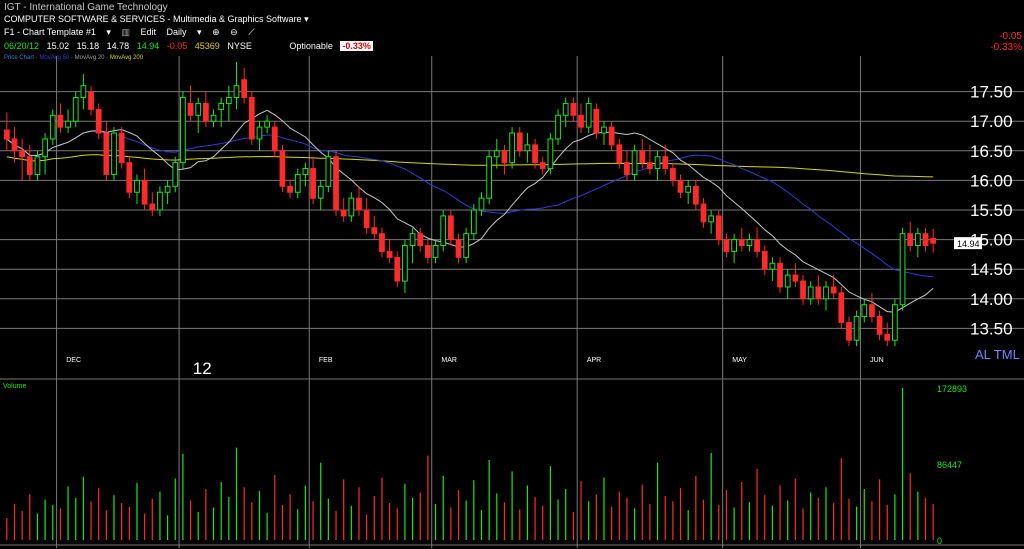 The width and height of the screenshot is (1024, 549). What do you see at coordinates (356, 46) in the screenshot?
I see `pct-change-badge: -0.33%` at bounding box center [356, 46].